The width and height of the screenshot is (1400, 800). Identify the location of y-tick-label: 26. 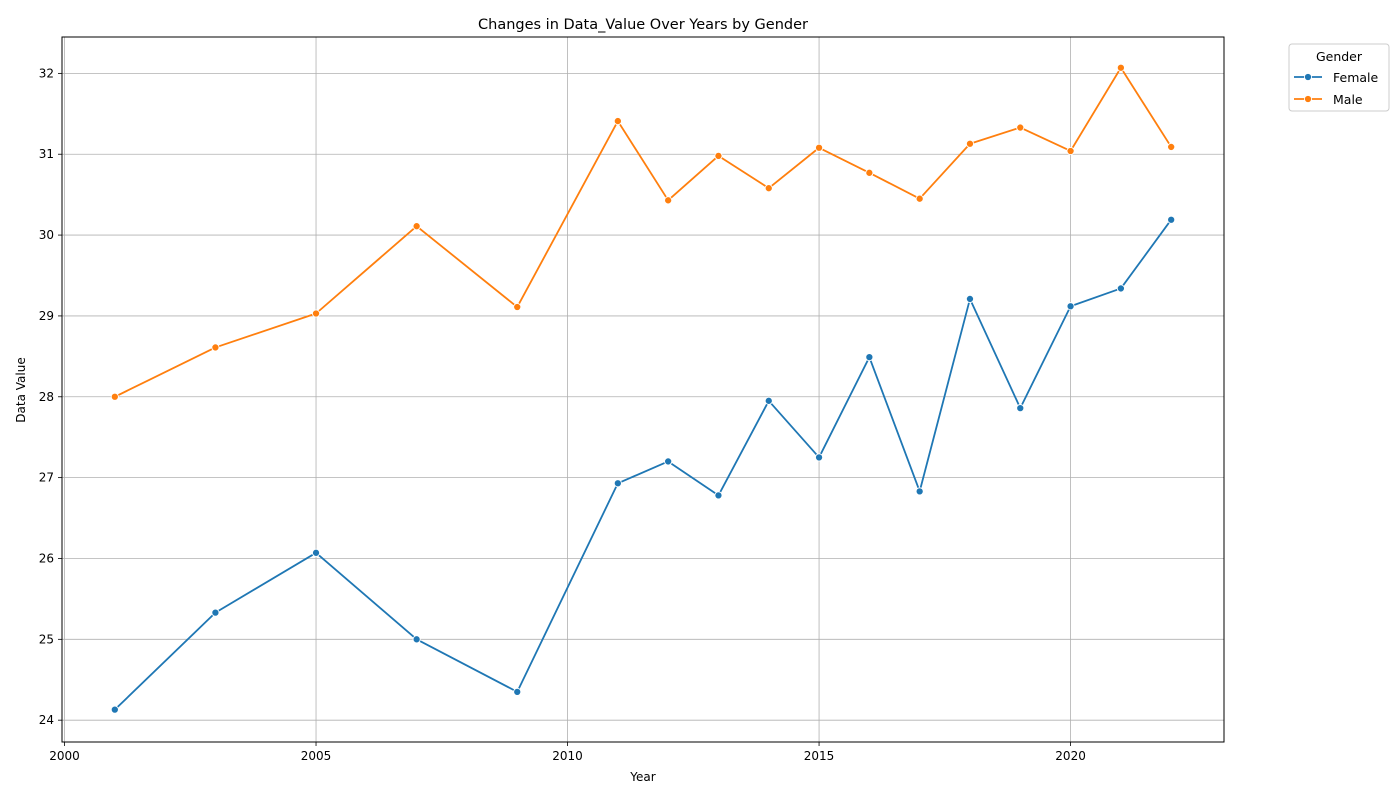
(46, 558).